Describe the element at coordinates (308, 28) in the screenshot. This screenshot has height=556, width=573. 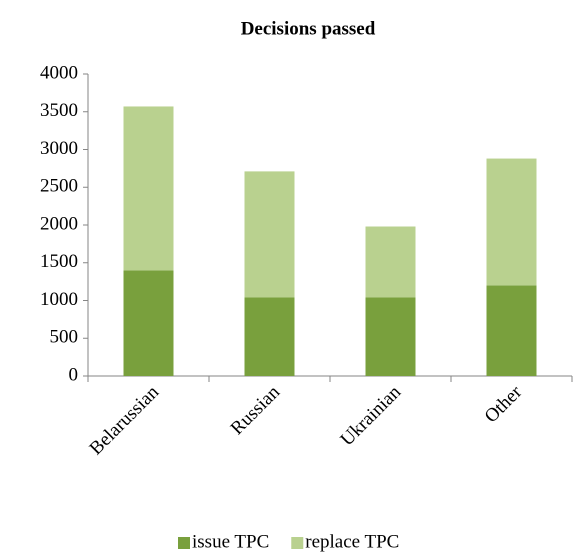
I see `chart-title: Decisions passed` at that location.